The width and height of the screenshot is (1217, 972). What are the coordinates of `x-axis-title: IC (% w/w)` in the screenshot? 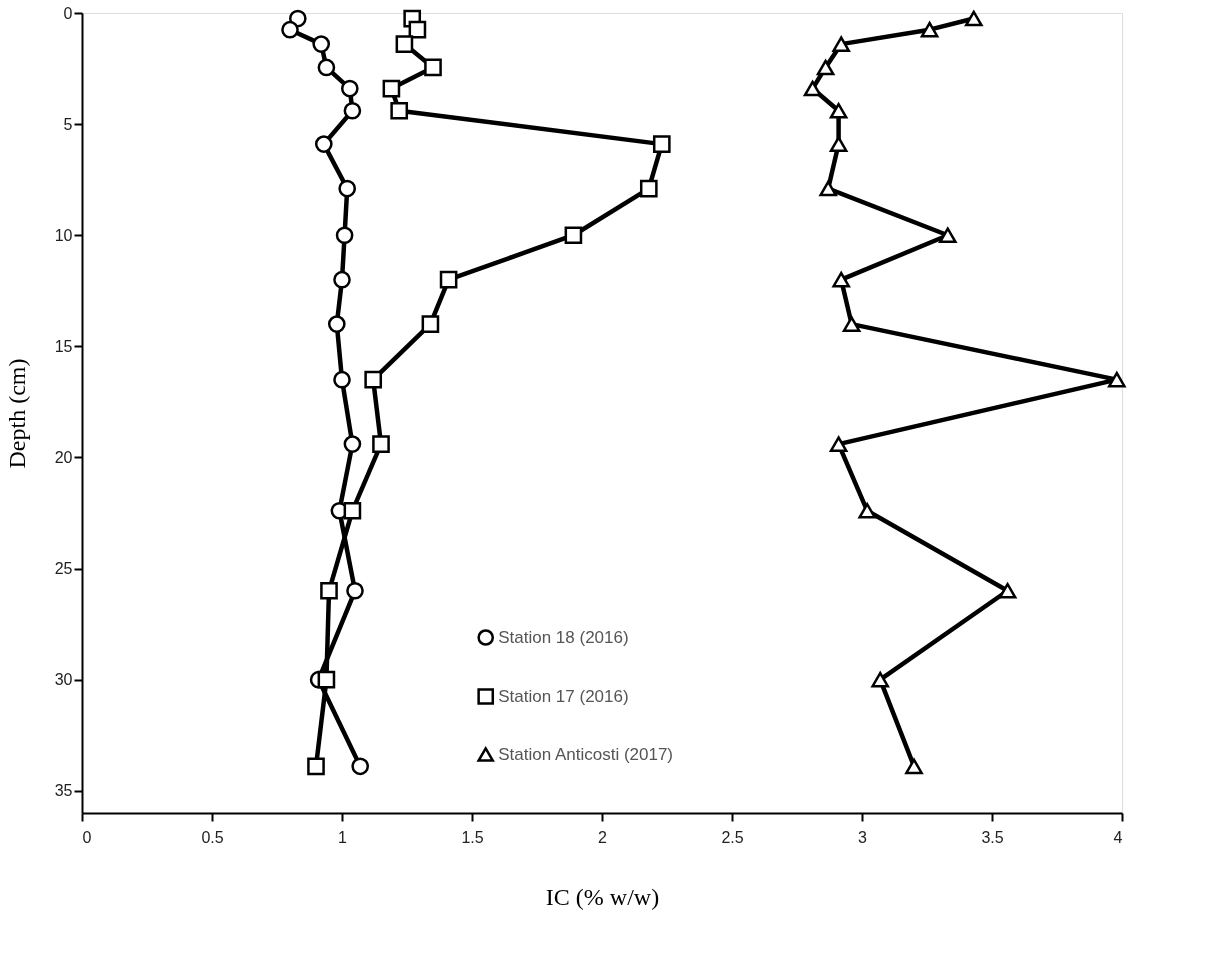 It's located at (602, 896).